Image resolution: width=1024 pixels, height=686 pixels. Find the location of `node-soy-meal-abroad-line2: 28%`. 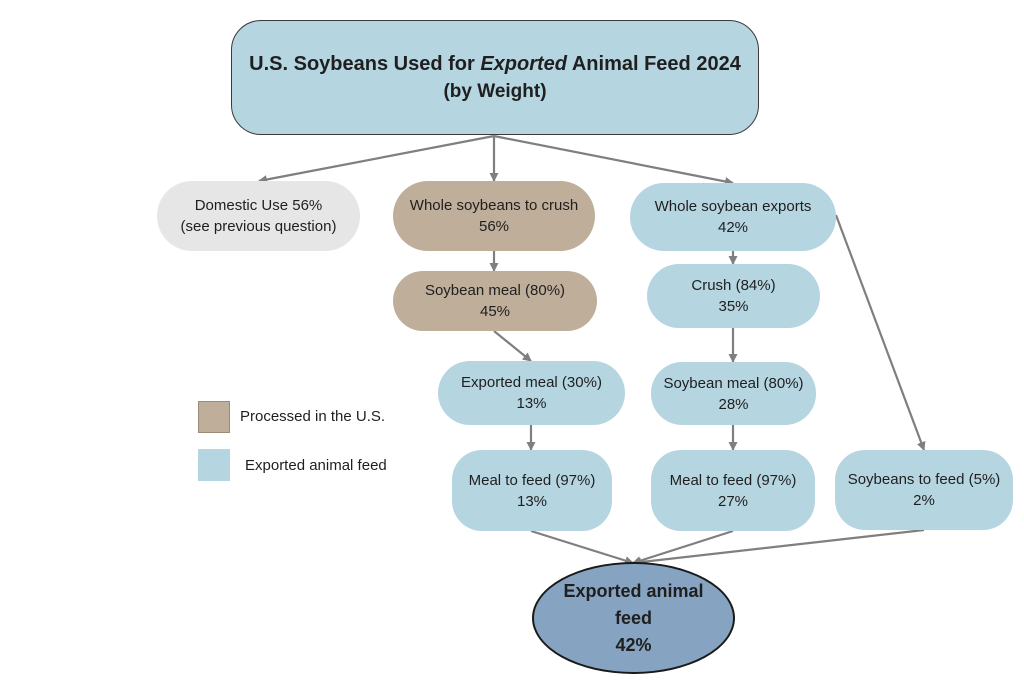

node-soy-meal-abroad-line2: 28% is located at coordinates (733, 404).